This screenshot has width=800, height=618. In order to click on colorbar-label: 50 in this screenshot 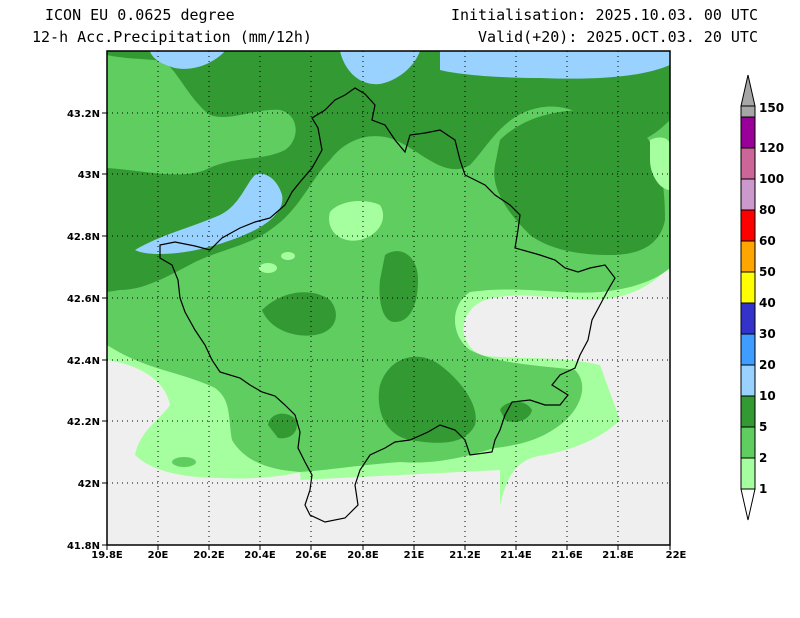, I will do `click(767, 272)`.